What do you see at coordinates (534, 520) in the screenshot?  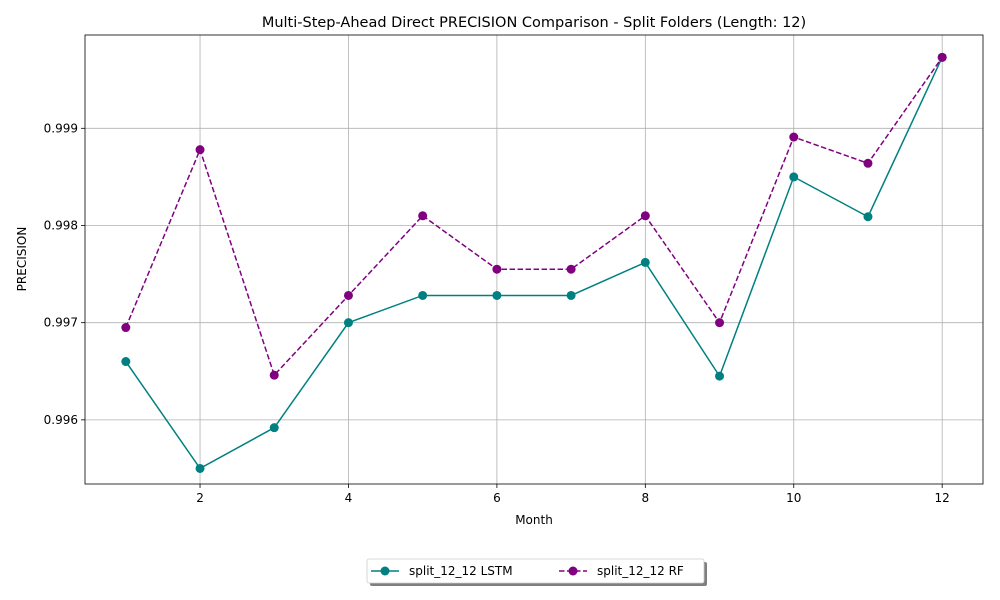 I see `x-axis-label: Month` at bounding box center [534, 520].